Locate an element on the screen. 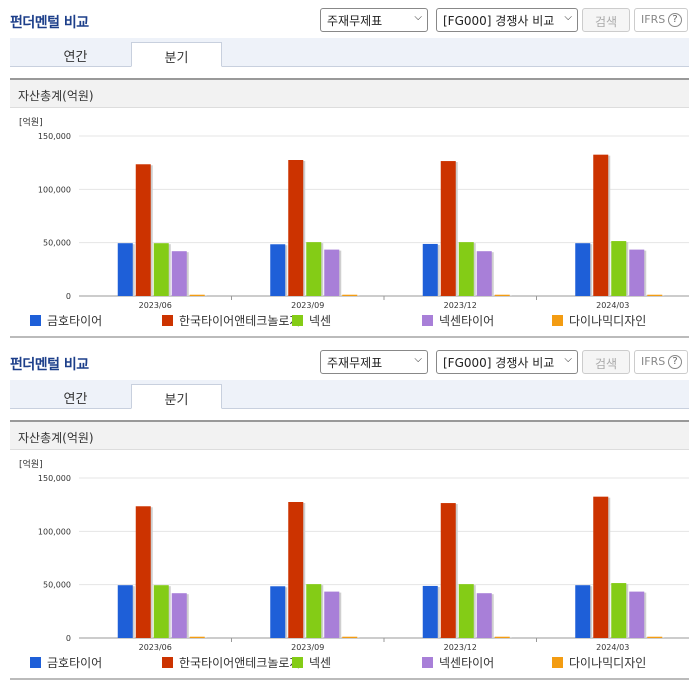 This screenshot has width=696, height=684. legend-label: 다이나믹디자인 is located at coordinates (608, 321).